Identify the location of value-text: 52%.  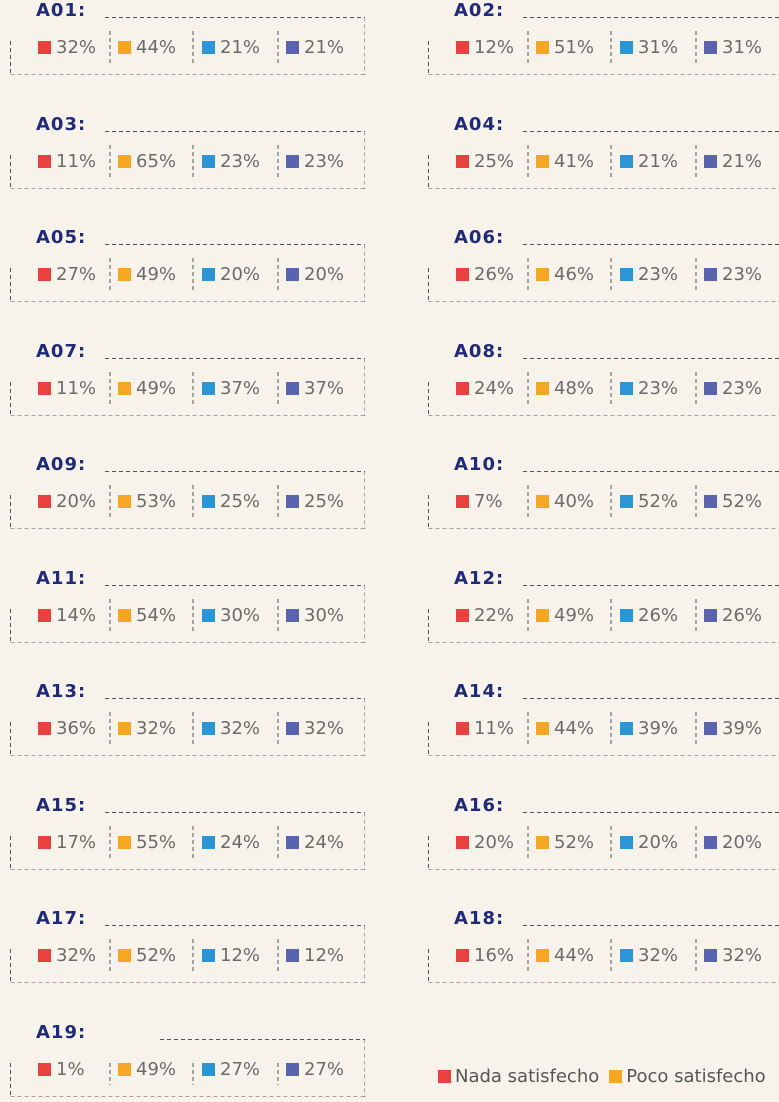
(658, 501).